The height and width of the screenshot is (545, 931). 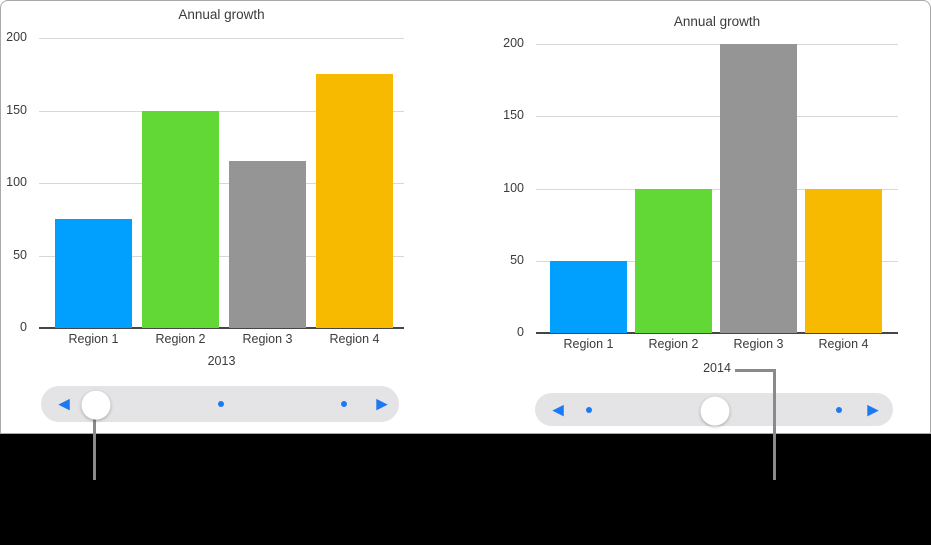 I want to click on chart-scrubber-2013: ◀ ▶, so click(x=220, y=404).